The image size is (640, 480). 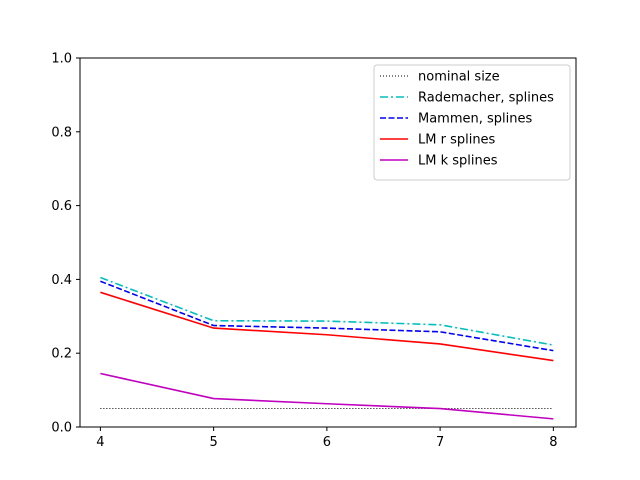 What do you see at coordinates (475, 119) in the screenshot?
I see `legend-label-2: Mammen, splines` at bounding box center [475, 119].